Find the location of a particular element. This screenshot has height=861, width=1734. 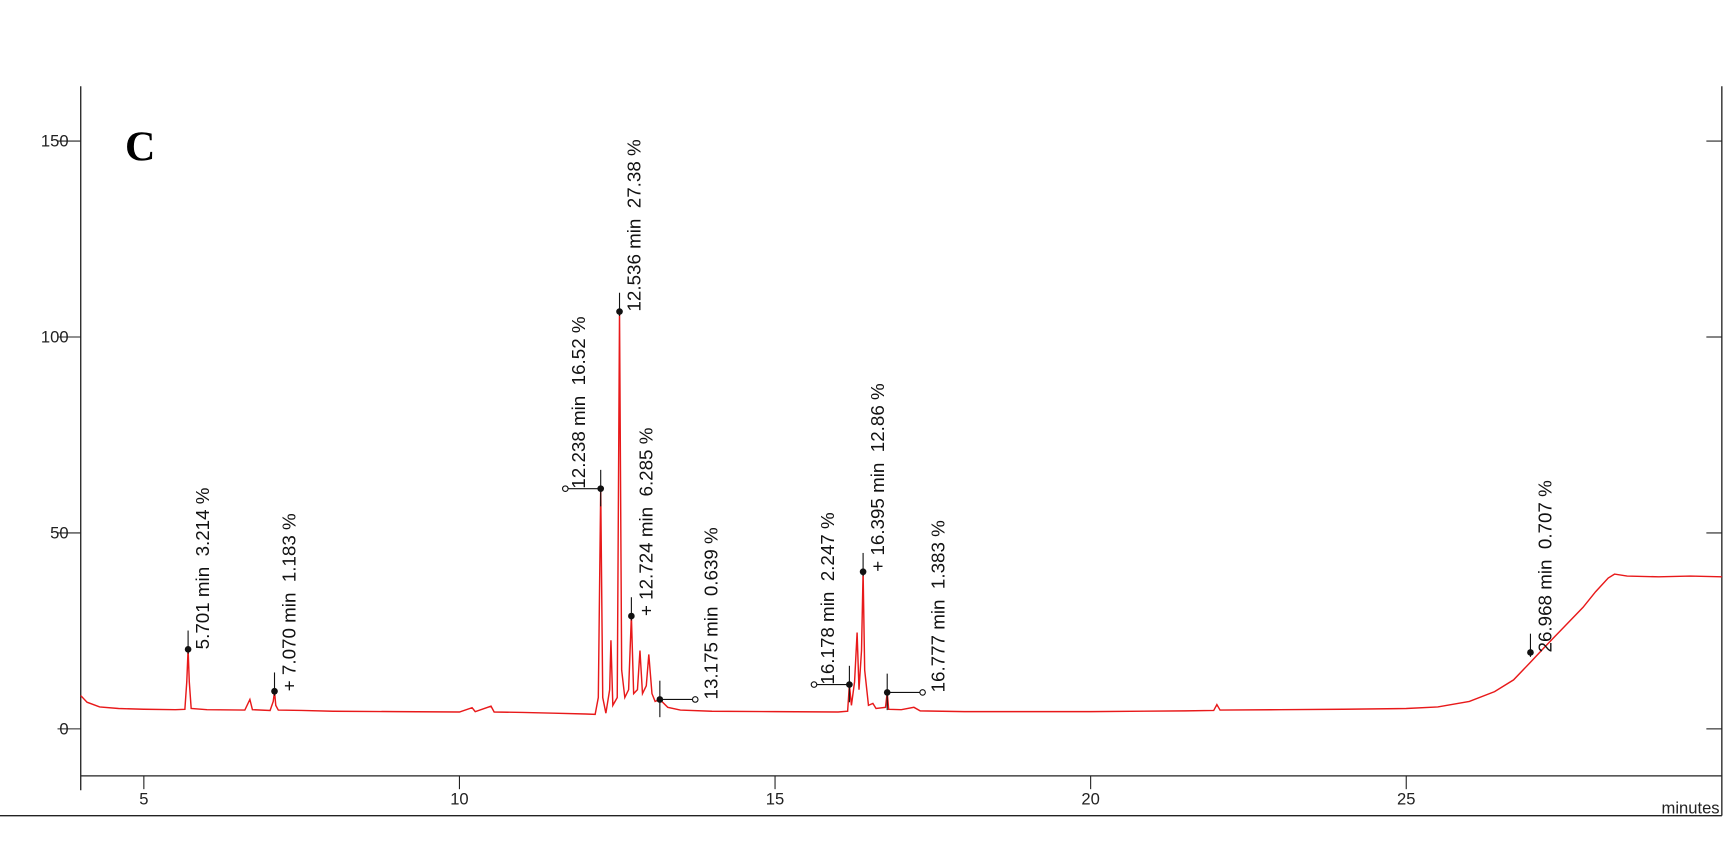

x-tick-label: 20 is located at coordinates (1090, 799).